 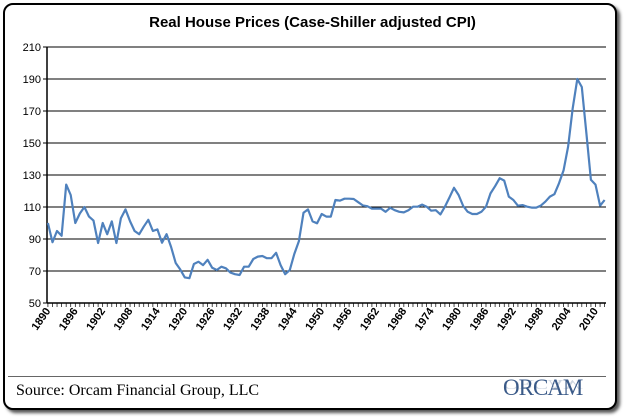 I want to click on x-tick-label: 2004, so click(x=562, y=319).